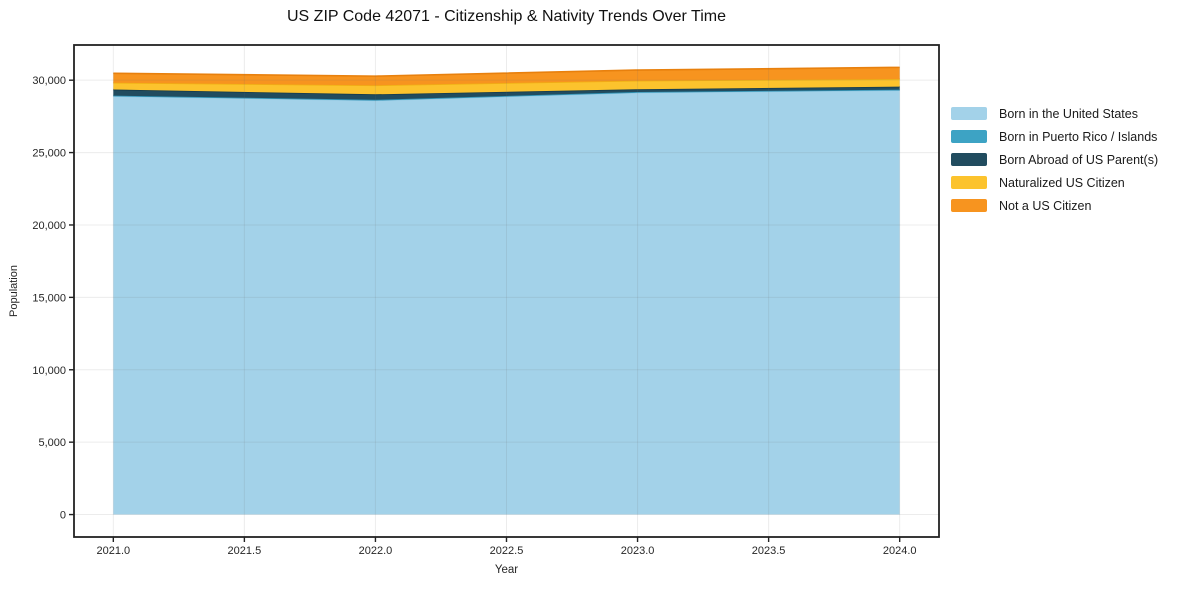 The width and height of the screenshot is (1189, 590). Describe the element at coordinates (113, 551) in the screenshot. I see `x-tick-label: 2021.0` at that location.